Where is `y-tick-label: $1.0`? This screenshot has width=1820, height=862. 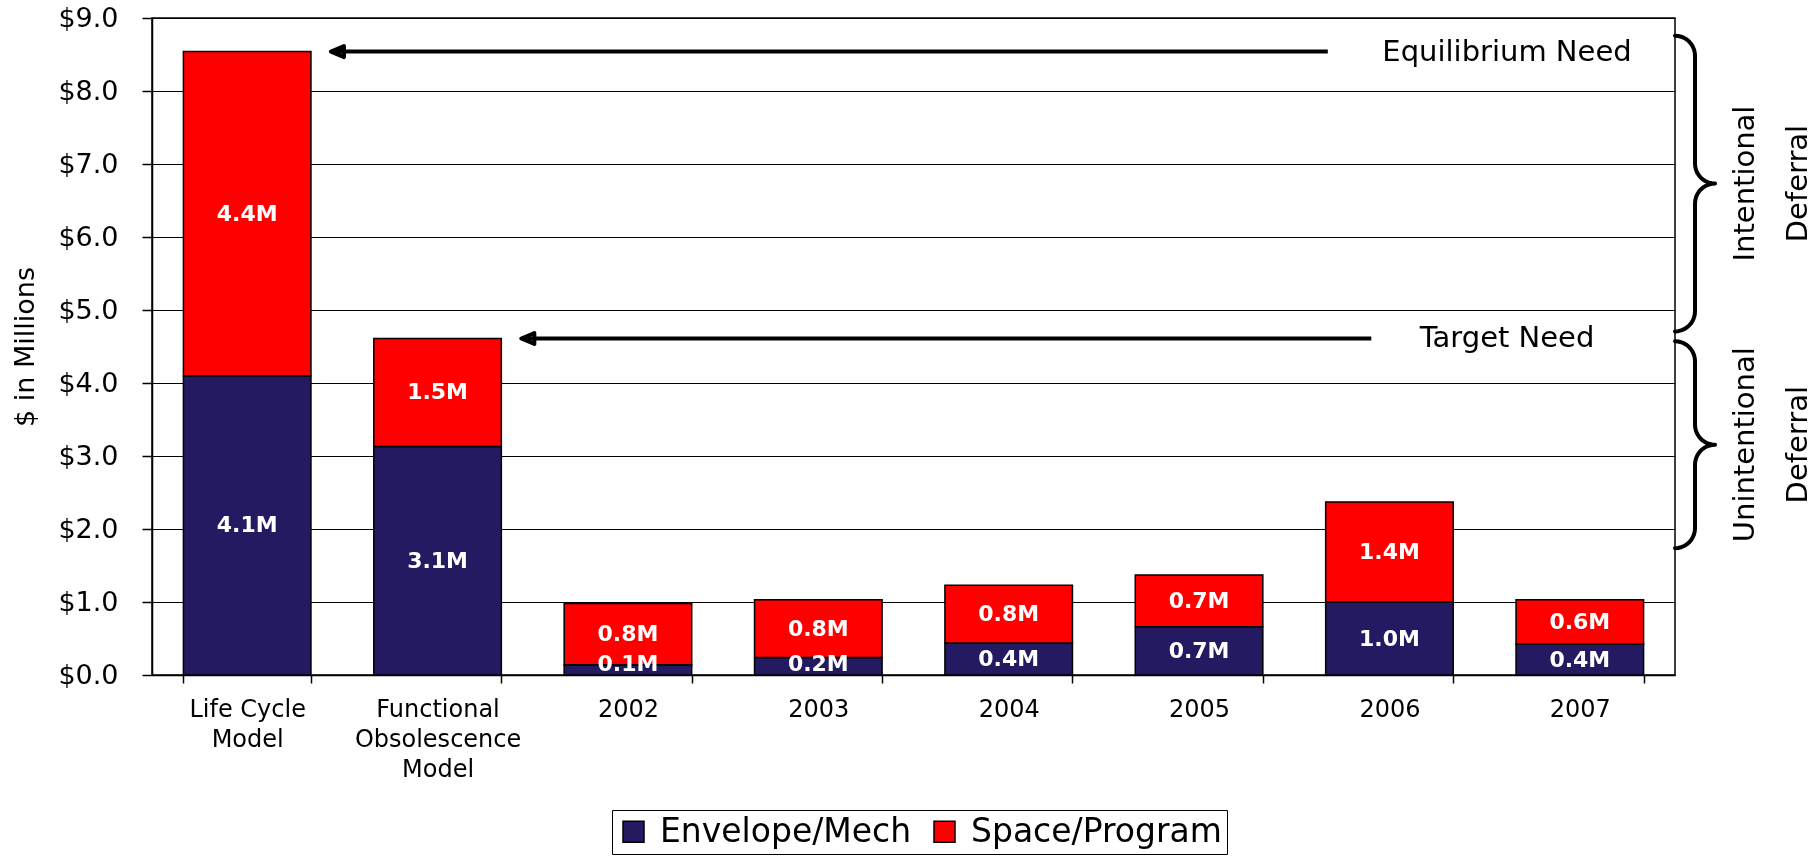
y-tick-label: $1.0 is located at coordinates (88, 601).